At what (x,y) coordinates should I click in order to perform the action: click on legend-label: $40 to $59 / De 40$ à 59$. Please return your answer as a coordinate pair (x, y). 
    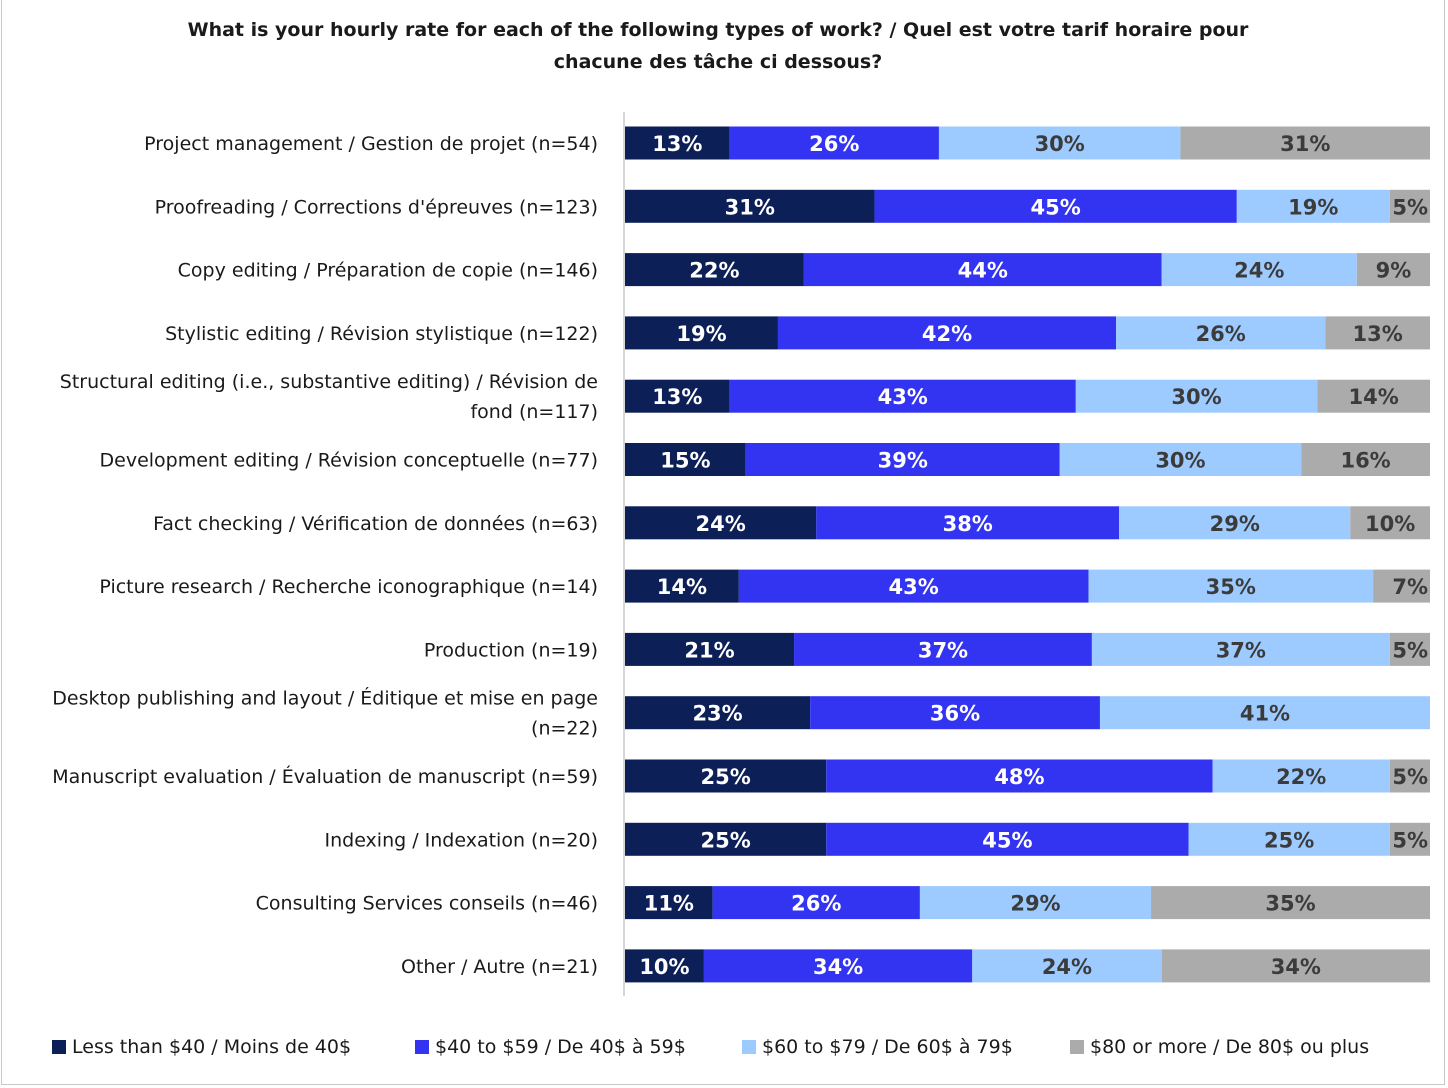
    Looking at the image, I should click on (560, 1047).